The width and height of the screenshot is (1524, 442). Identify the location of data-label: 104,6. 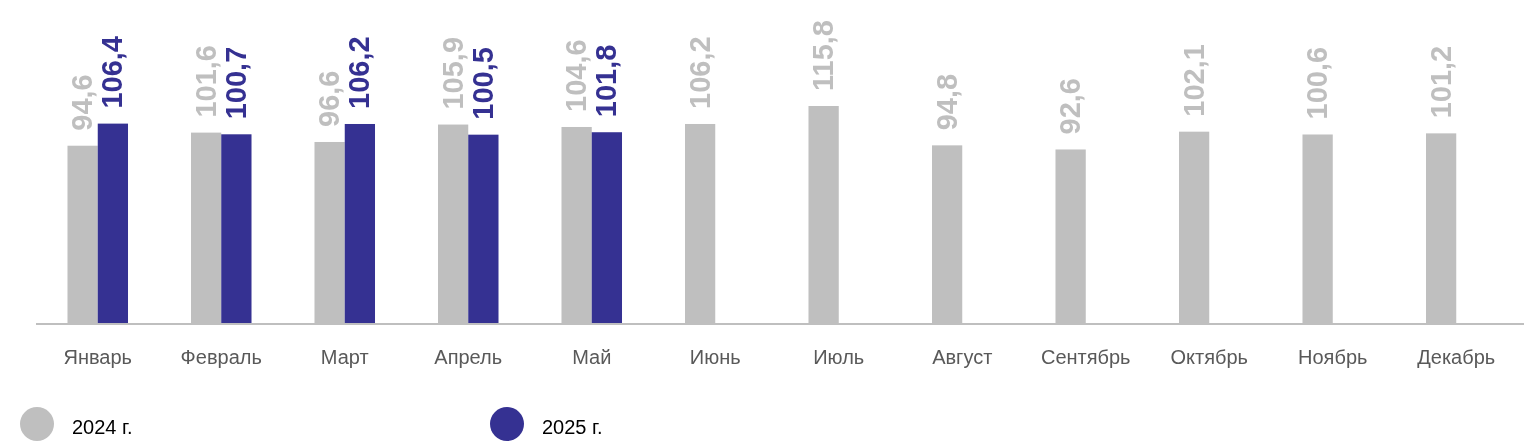
(576, 75).